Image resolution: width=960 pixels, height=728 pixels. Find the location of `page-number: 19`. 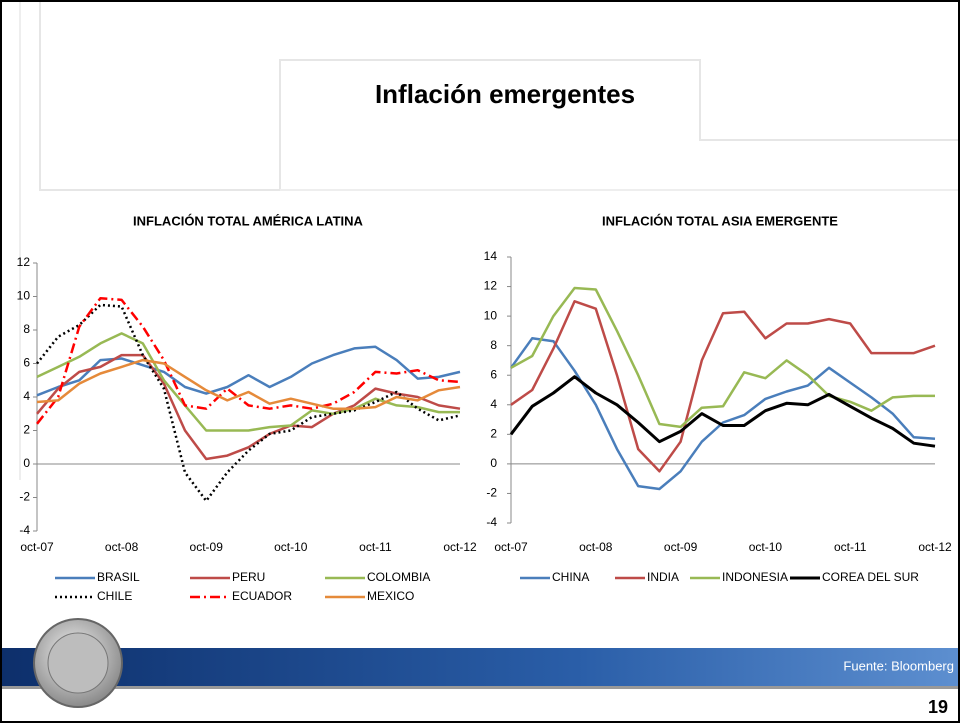

page-number: 19 is located at coordinates (938, 707).